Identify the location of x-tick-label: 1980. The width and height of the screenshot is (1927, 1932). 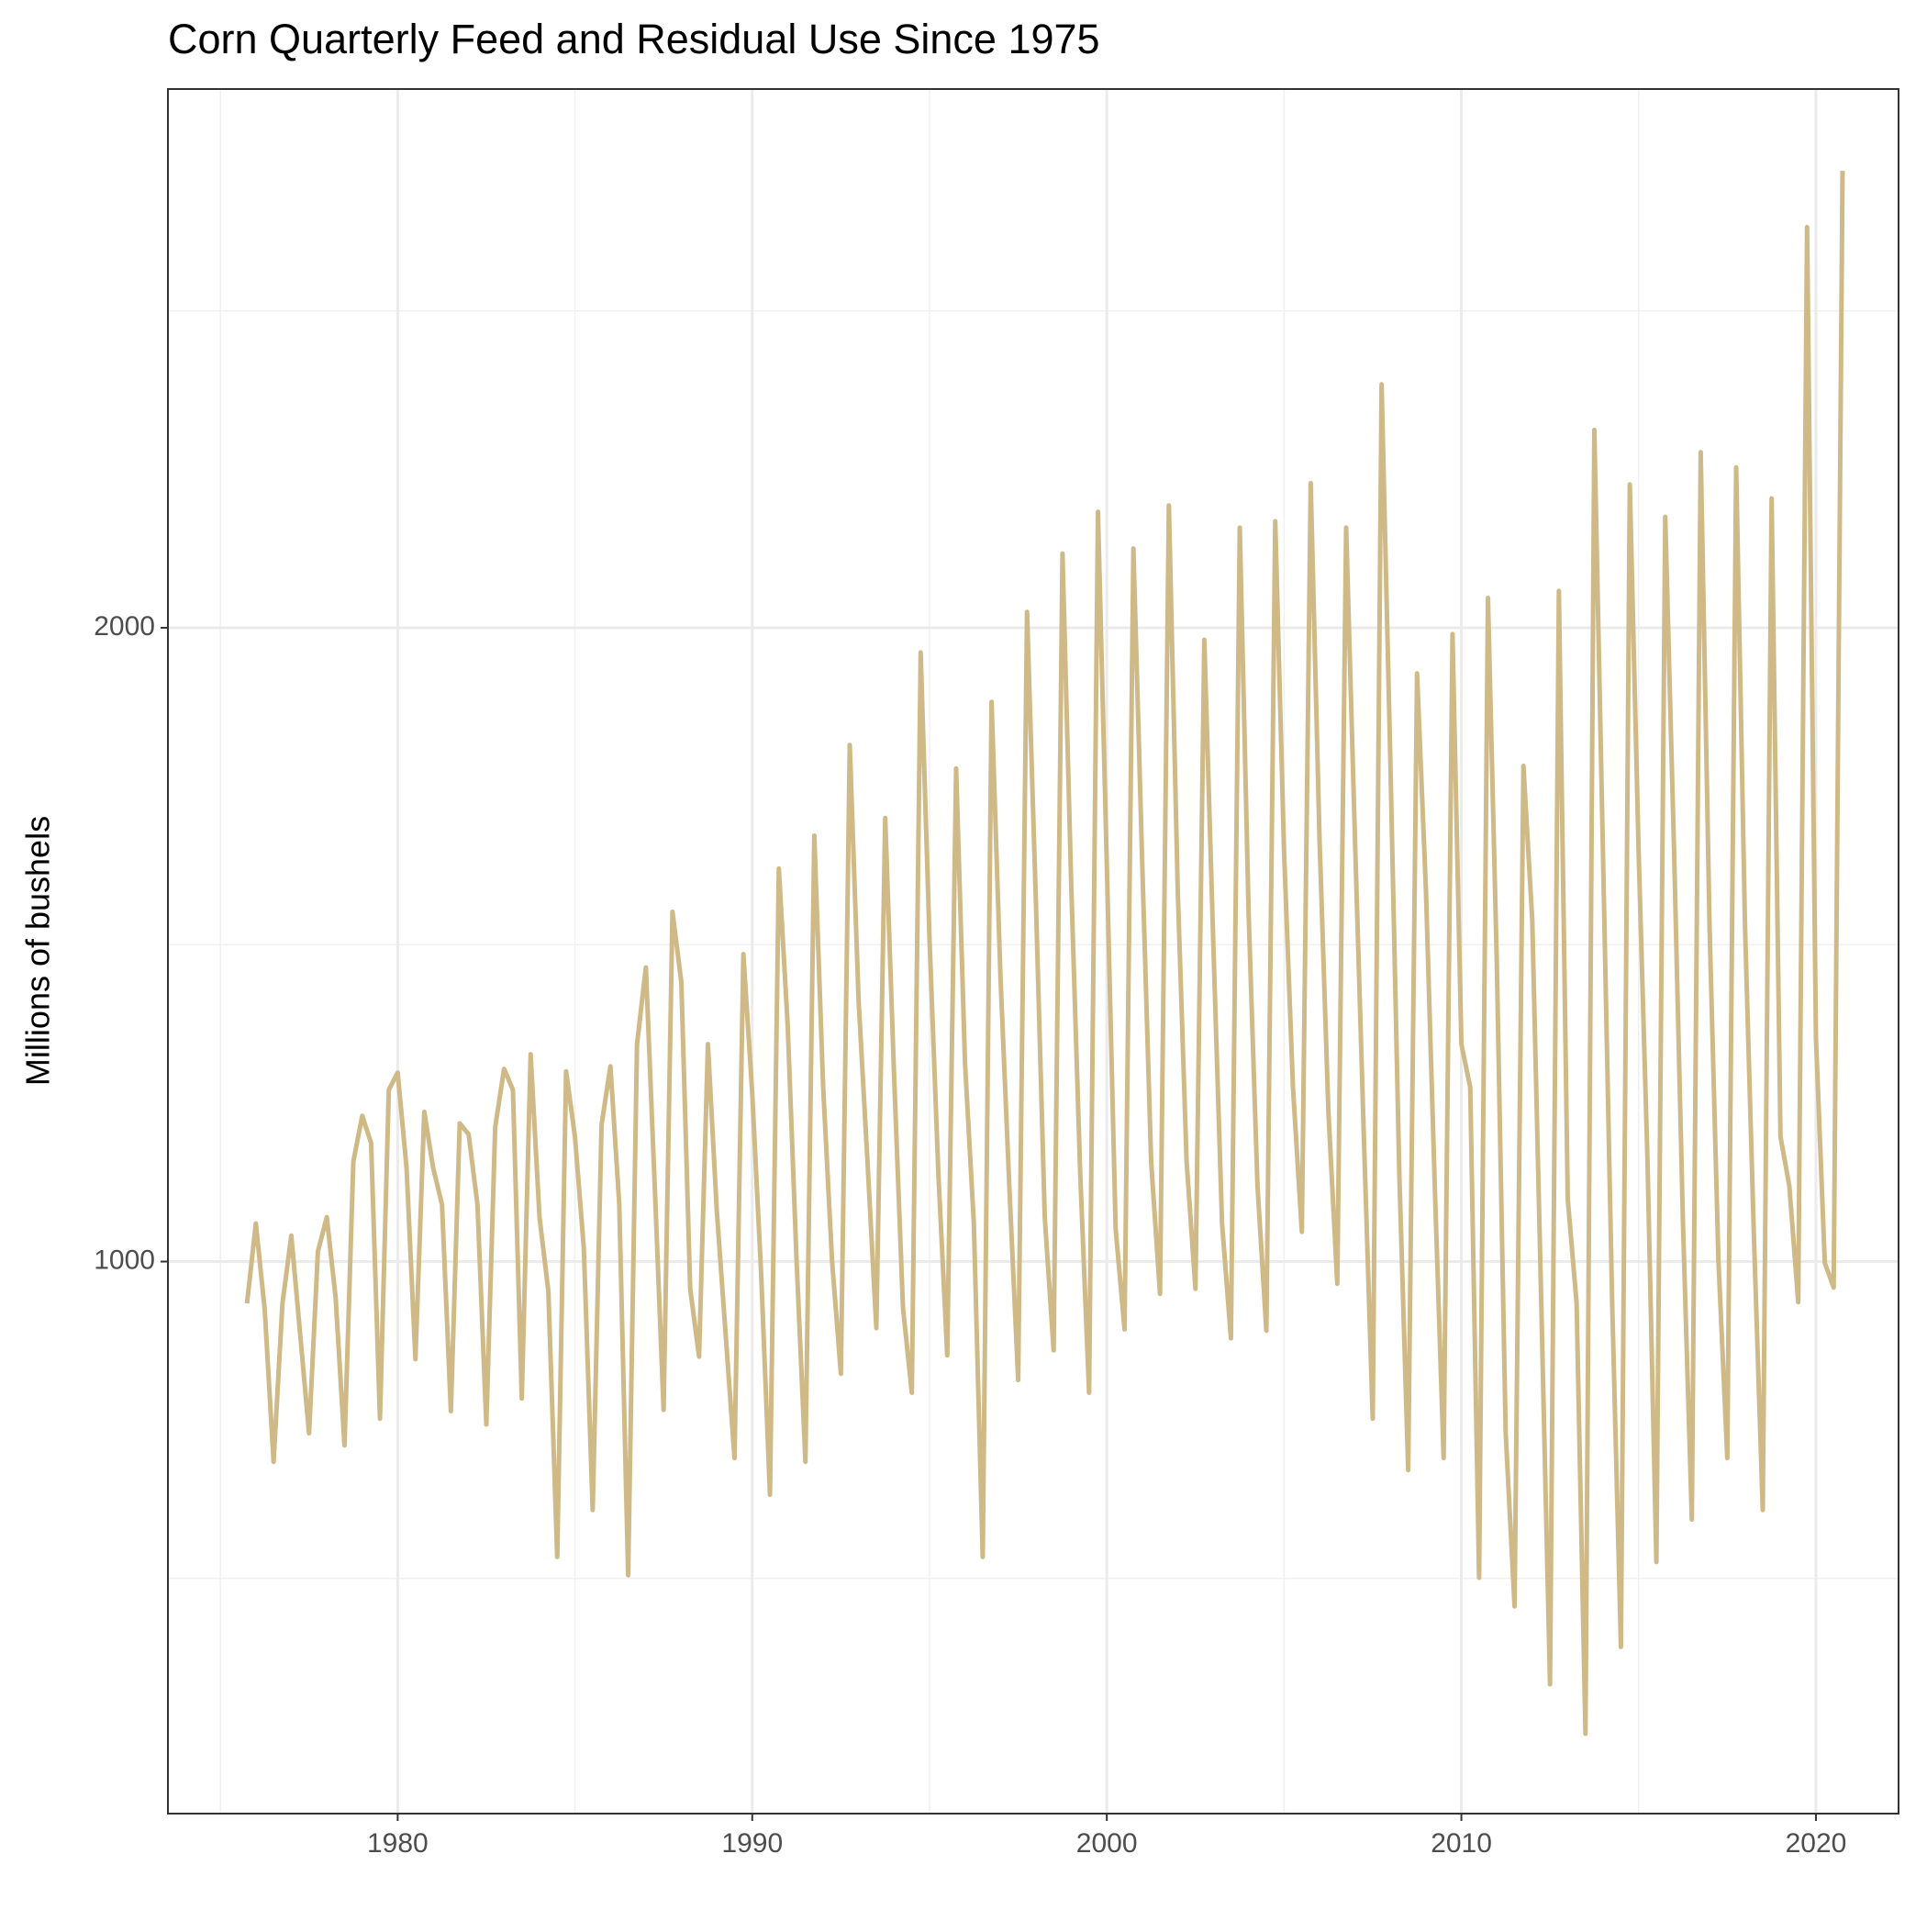
(398, 1843).